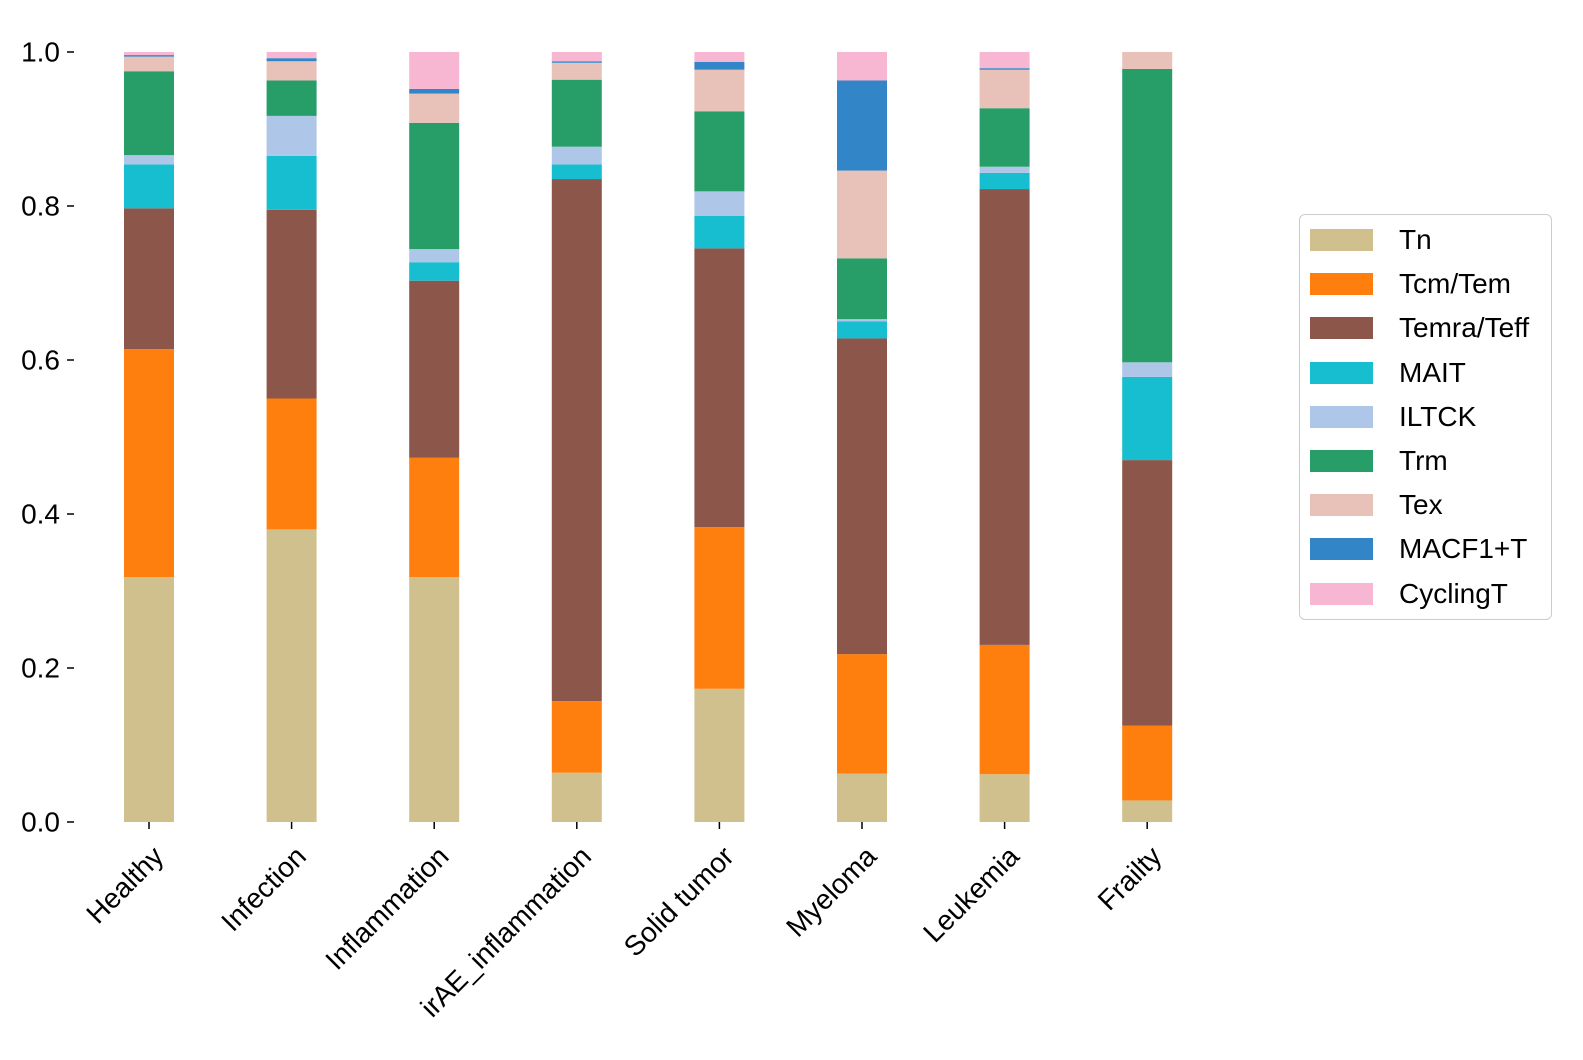 The width and height of the screenshot is (1583, 1060). Describe the element at coordinates (1004, 169) in the screenshot. I see `bar-segment-leukemia-iltck` at that location.